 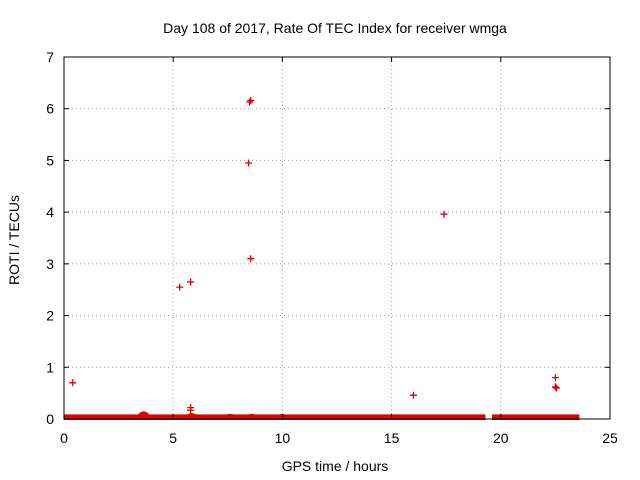 I want to click on y-tick-label: 0, so click(x=50, y=419).